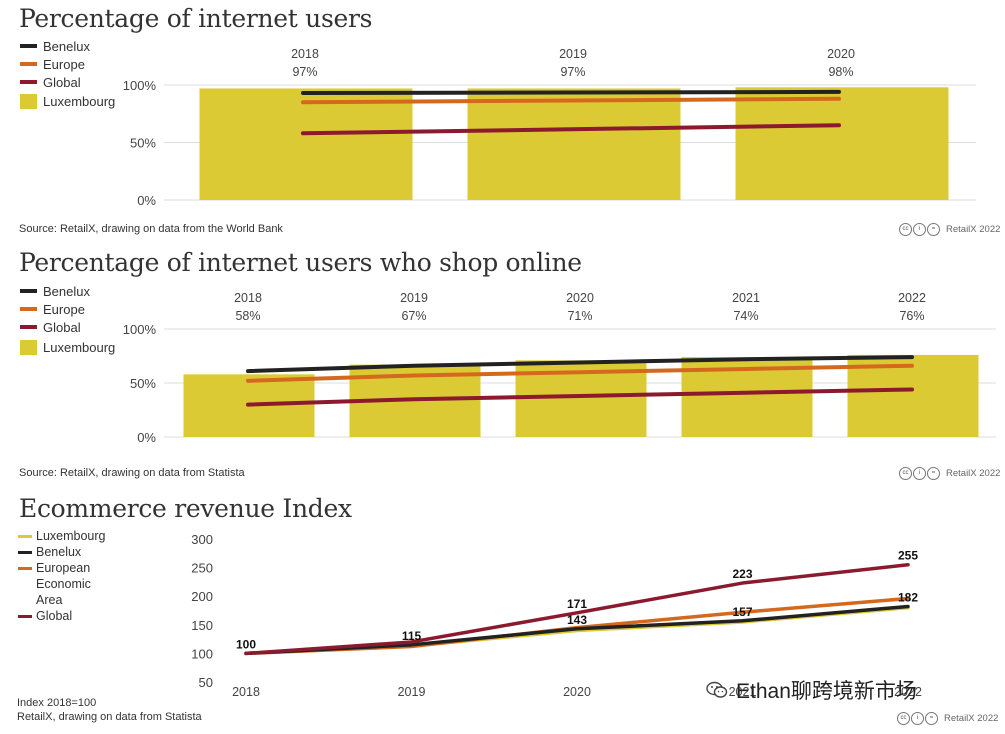 This screenshot has height=734, width=1005. I want to click on chart2-legend: Benelux Europe Global Luxembourg, so click(67, 320).